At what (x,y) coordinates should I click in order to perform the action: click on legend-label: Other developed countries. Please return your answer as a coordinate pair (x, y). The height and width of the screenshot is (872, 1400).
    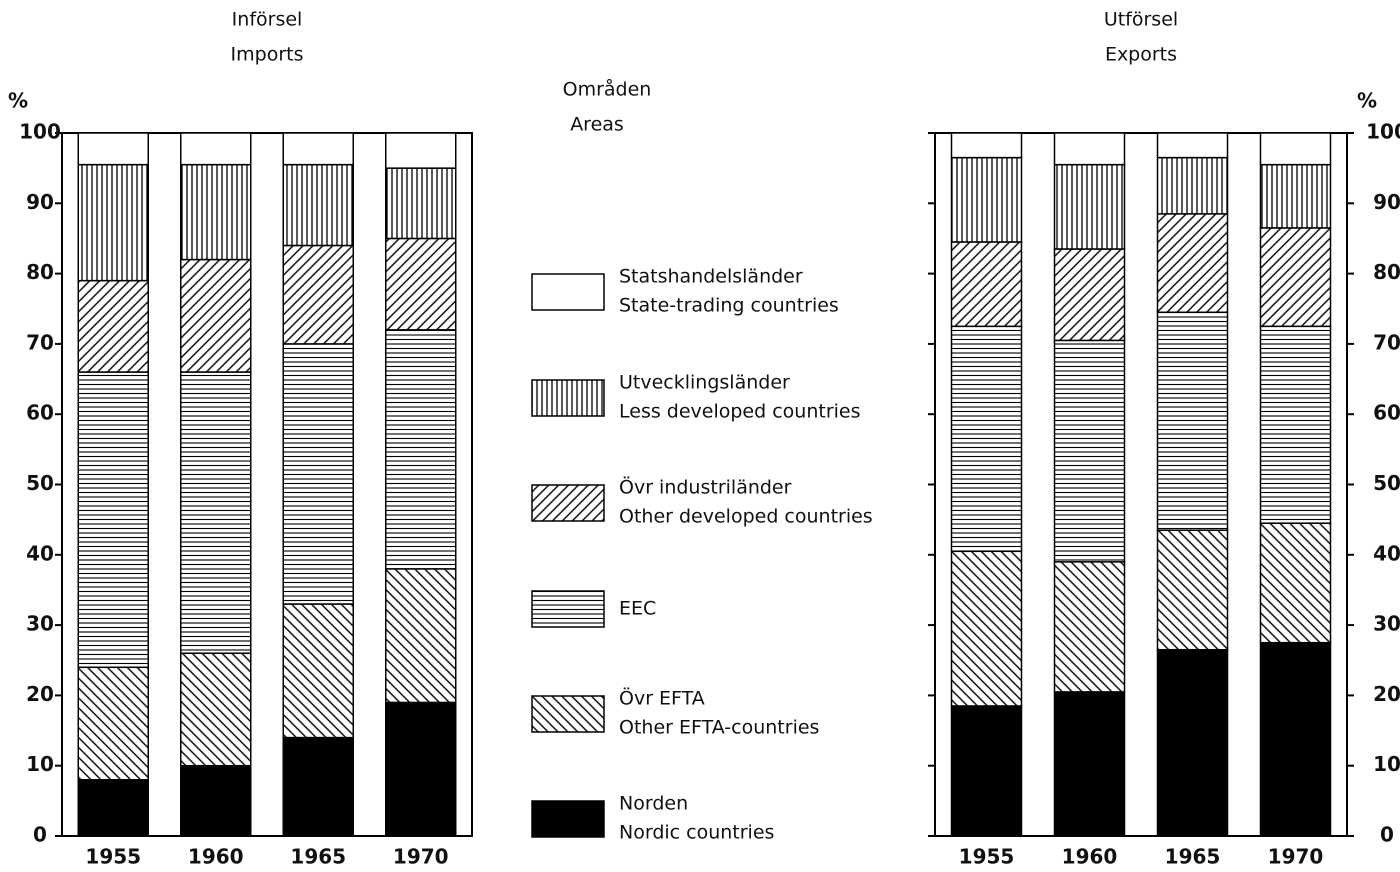
    Looking at the image, I should click on (746, 517).